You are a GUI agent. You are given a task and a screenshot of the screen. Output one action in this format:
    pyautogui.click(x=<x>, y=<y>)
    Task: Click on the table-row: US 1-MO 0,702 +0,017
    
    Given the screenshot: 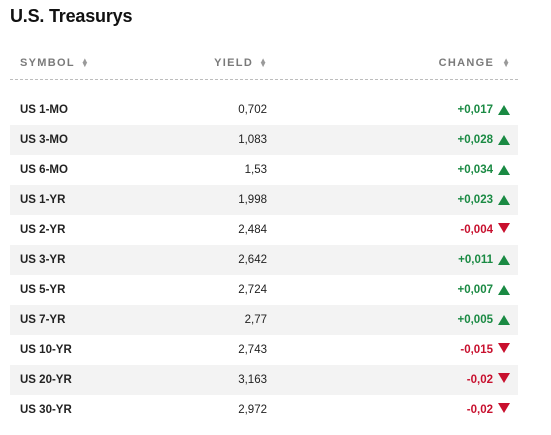 What is the action you would take?
    pyautogui.click(x=264, y=110)
    